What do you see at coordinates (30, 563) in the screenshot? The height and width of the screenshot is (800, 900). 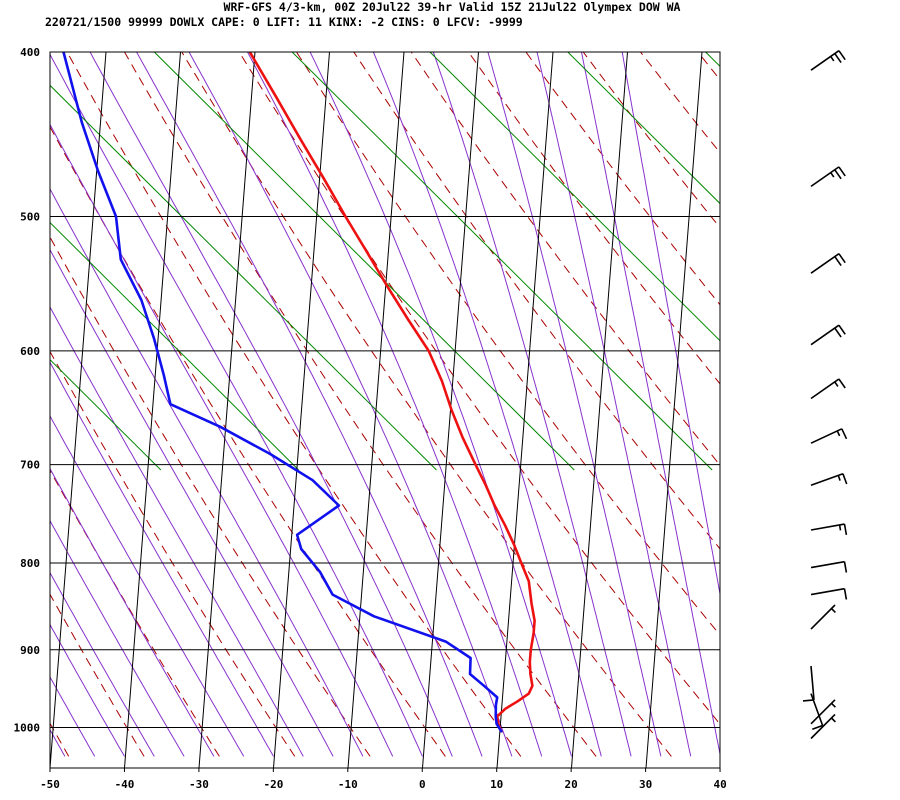 I see `y-tick-label: 800` at bounding box center [30, 563].